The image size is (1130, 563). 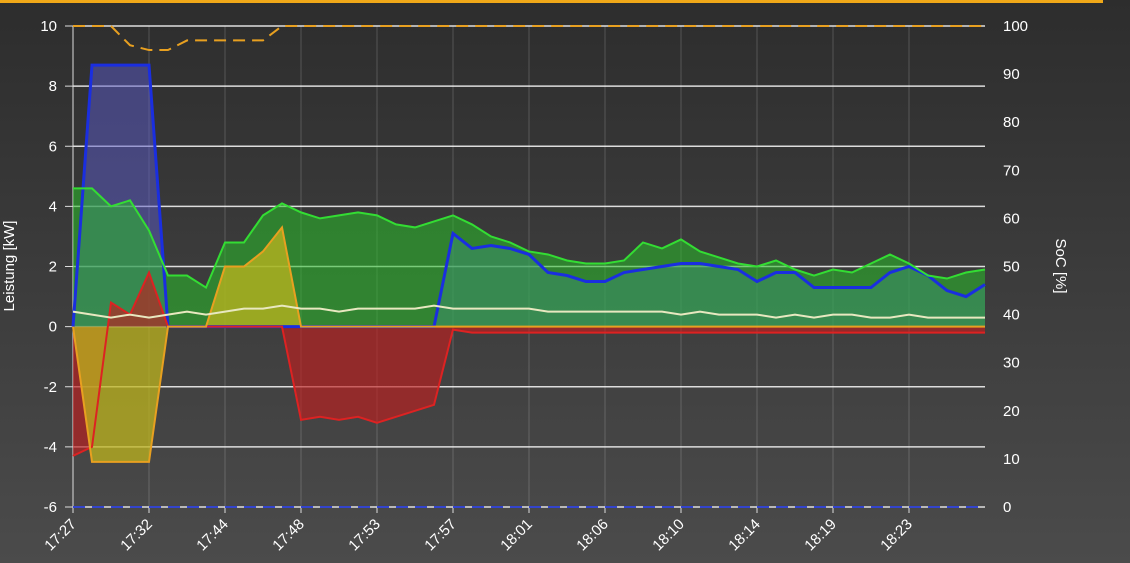 What do you see at coordinates (1011, 459) in the screenshot?
I see `y2-tick-label: 10` at bounding box center [1011, 459].